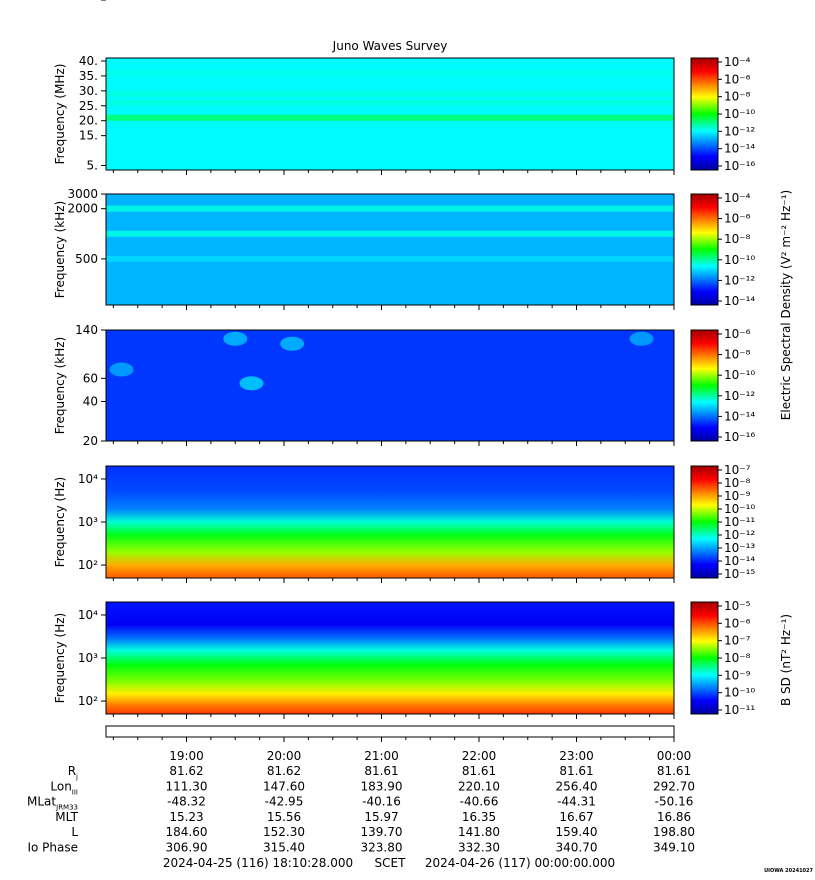 The image size is (815, 880). What do you see at coordinates (90, 441) in the screenshot?
I see `y-tick-label: 20` at bounding box center [90, 441].